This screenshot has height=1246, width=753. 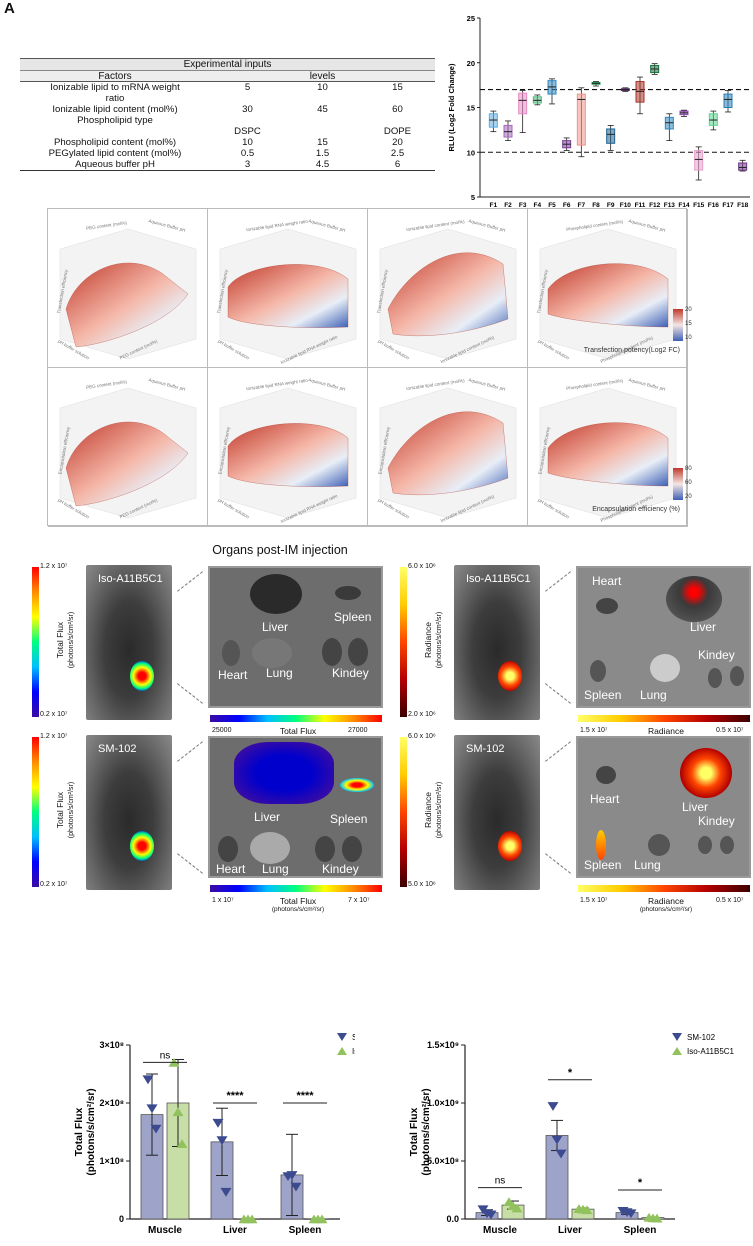 What do you see at coordinates (295, 807) in the screenshot?
I see `organ-image: Liver Spleen Heart Lung Kindey` at bounding box center [295, 807].